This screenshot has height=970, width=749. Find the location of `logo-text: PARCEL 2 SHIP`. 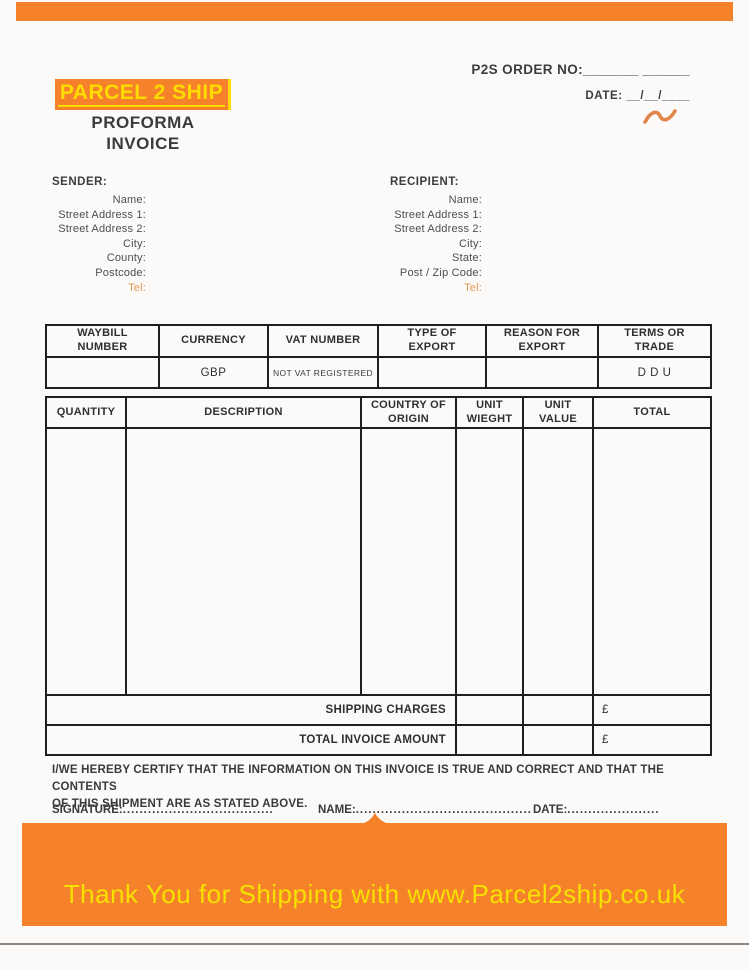

logo-text: PARCEL 2 SHIP is located at coordinates (141, 94).